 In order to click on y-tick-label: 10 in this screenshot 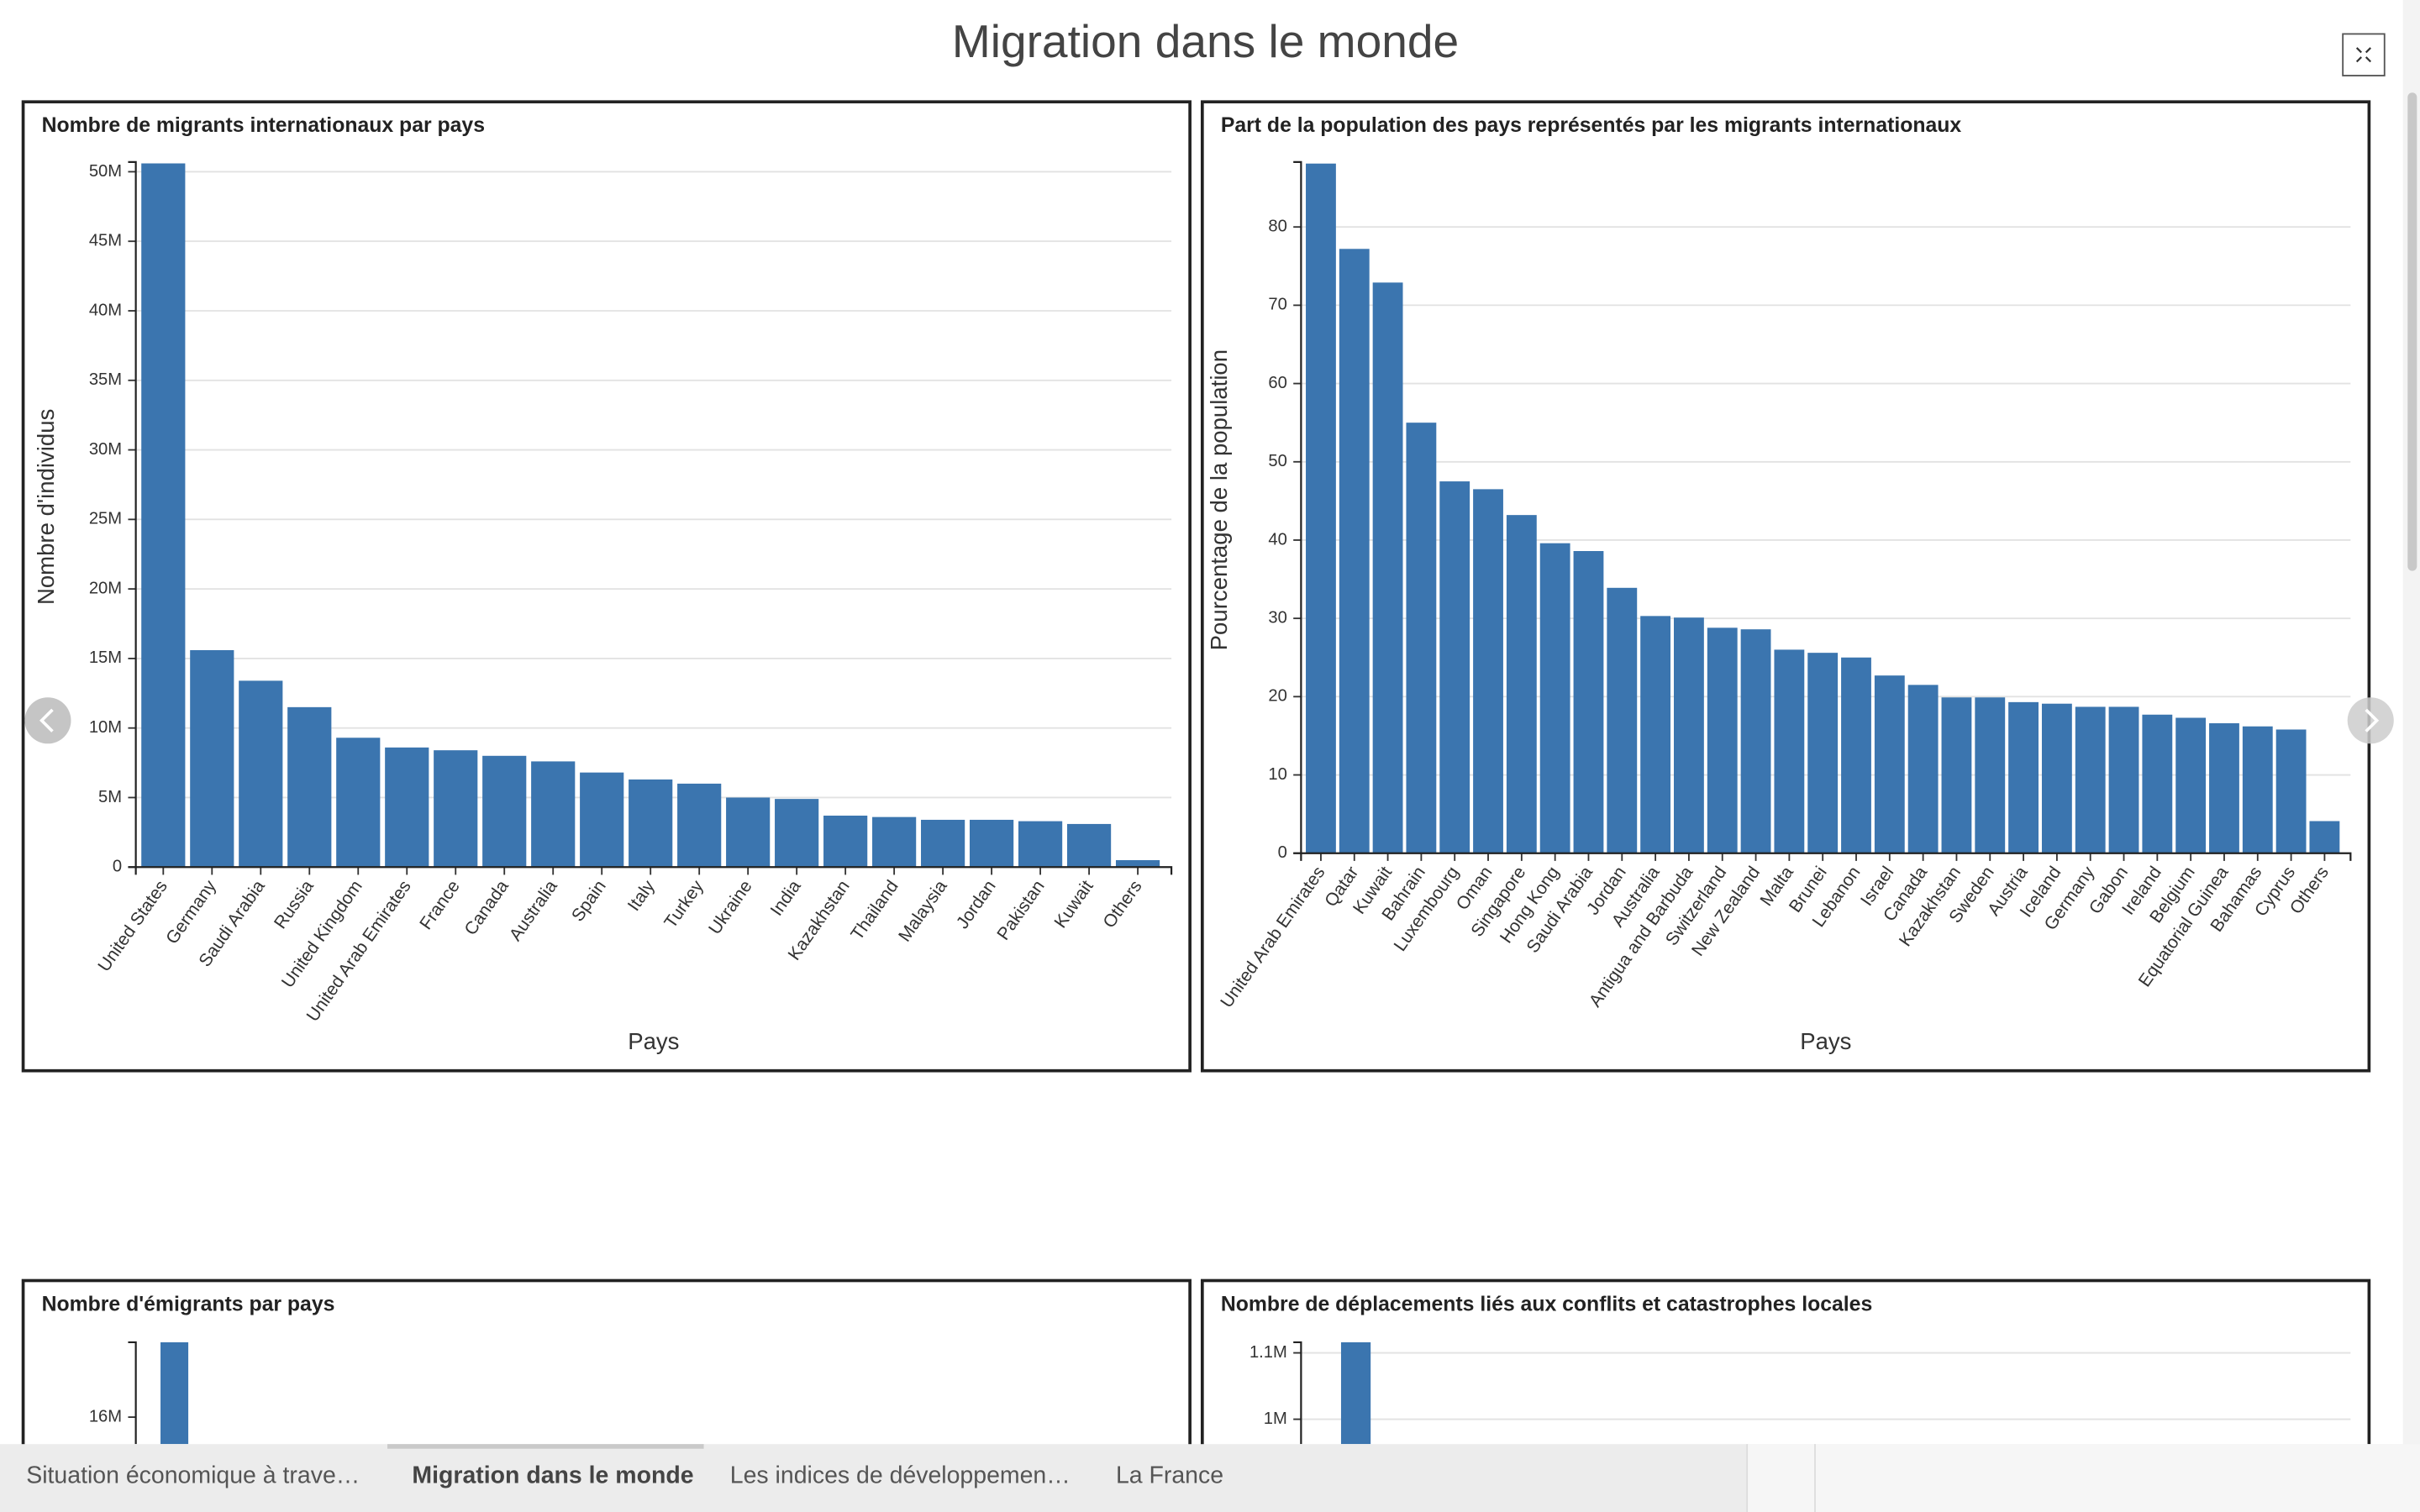, I will do `click(1277, 774)`.